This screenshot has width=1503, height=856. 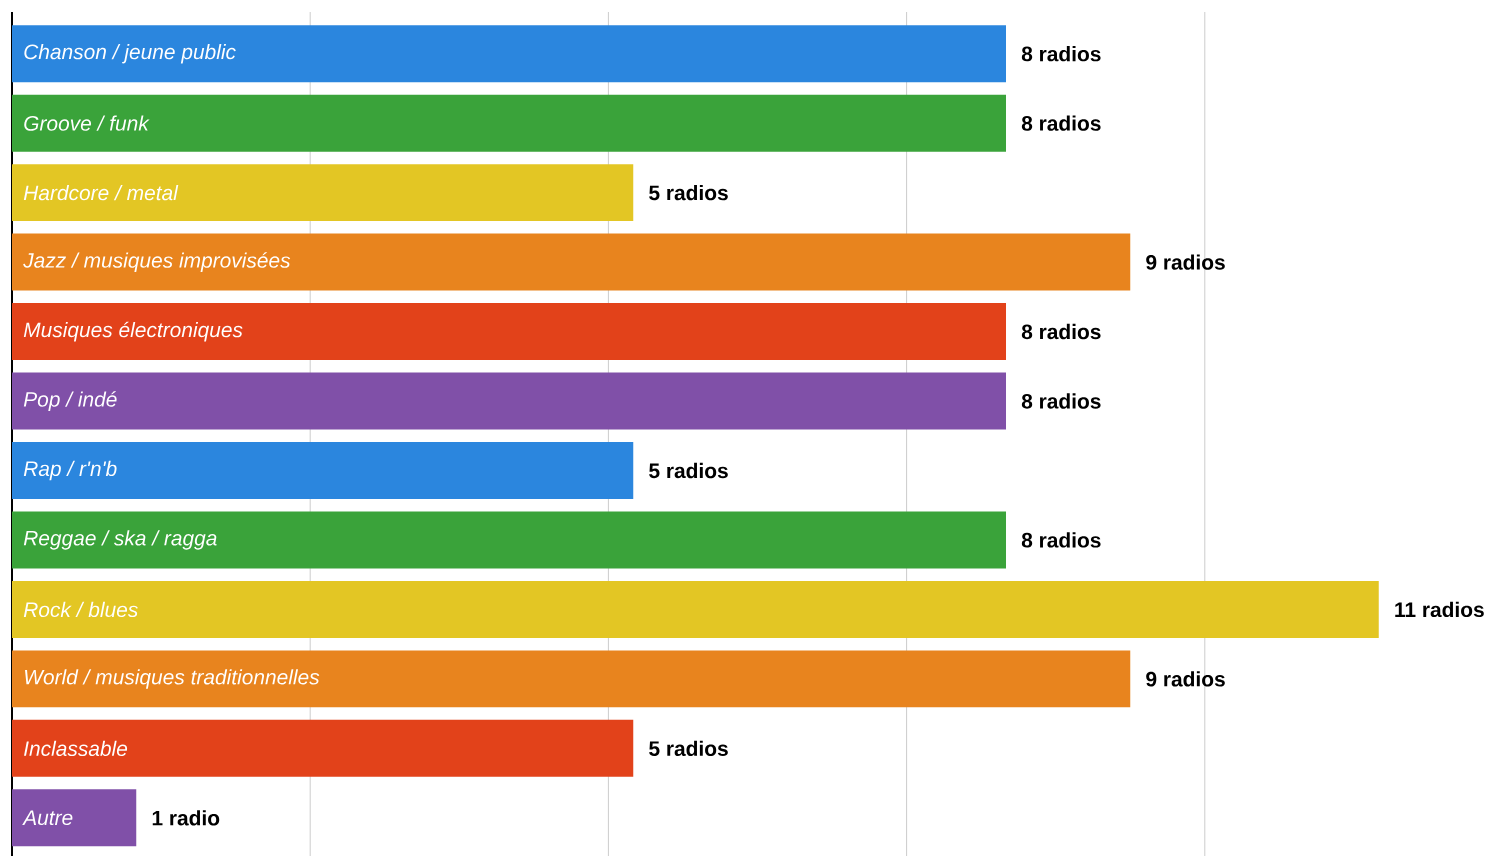 What do you see at coordinates (47, 818) in the screenshot?
I see `y-tick-label: Autre` at bounding box center [47, 818].